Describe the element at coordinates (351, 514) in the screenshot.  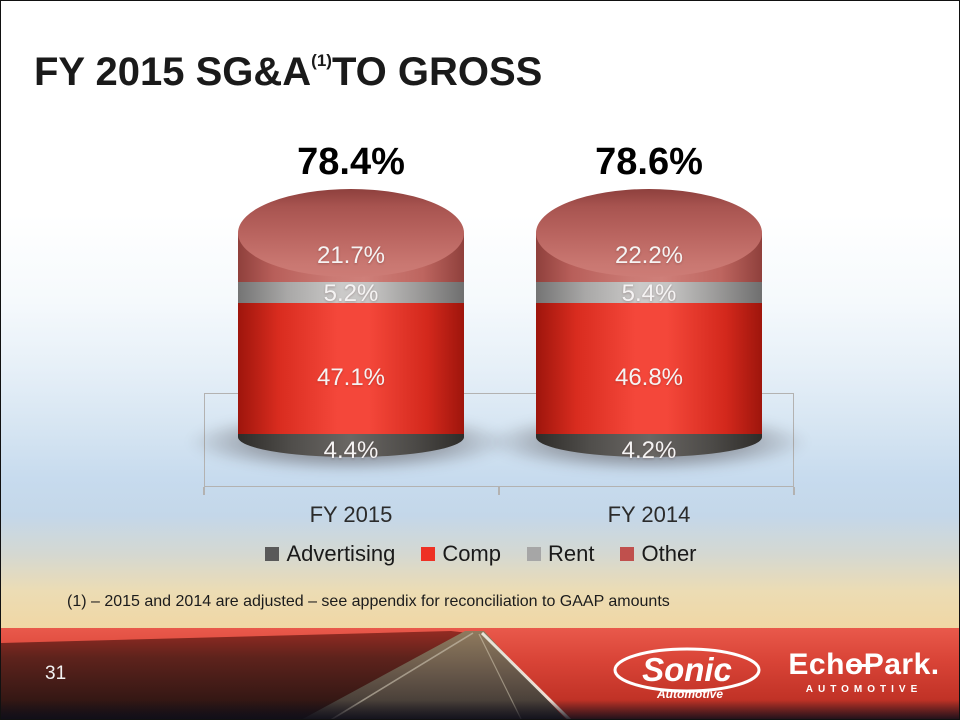
I see `category-label-fy-2015: FY 2015` at that location.